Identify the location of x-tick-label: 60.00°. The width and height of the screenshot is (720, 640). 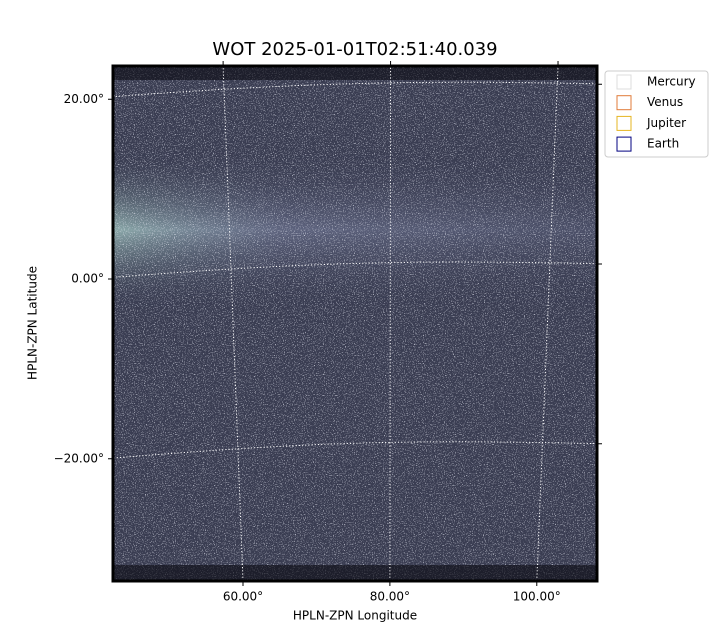
(243, 597).